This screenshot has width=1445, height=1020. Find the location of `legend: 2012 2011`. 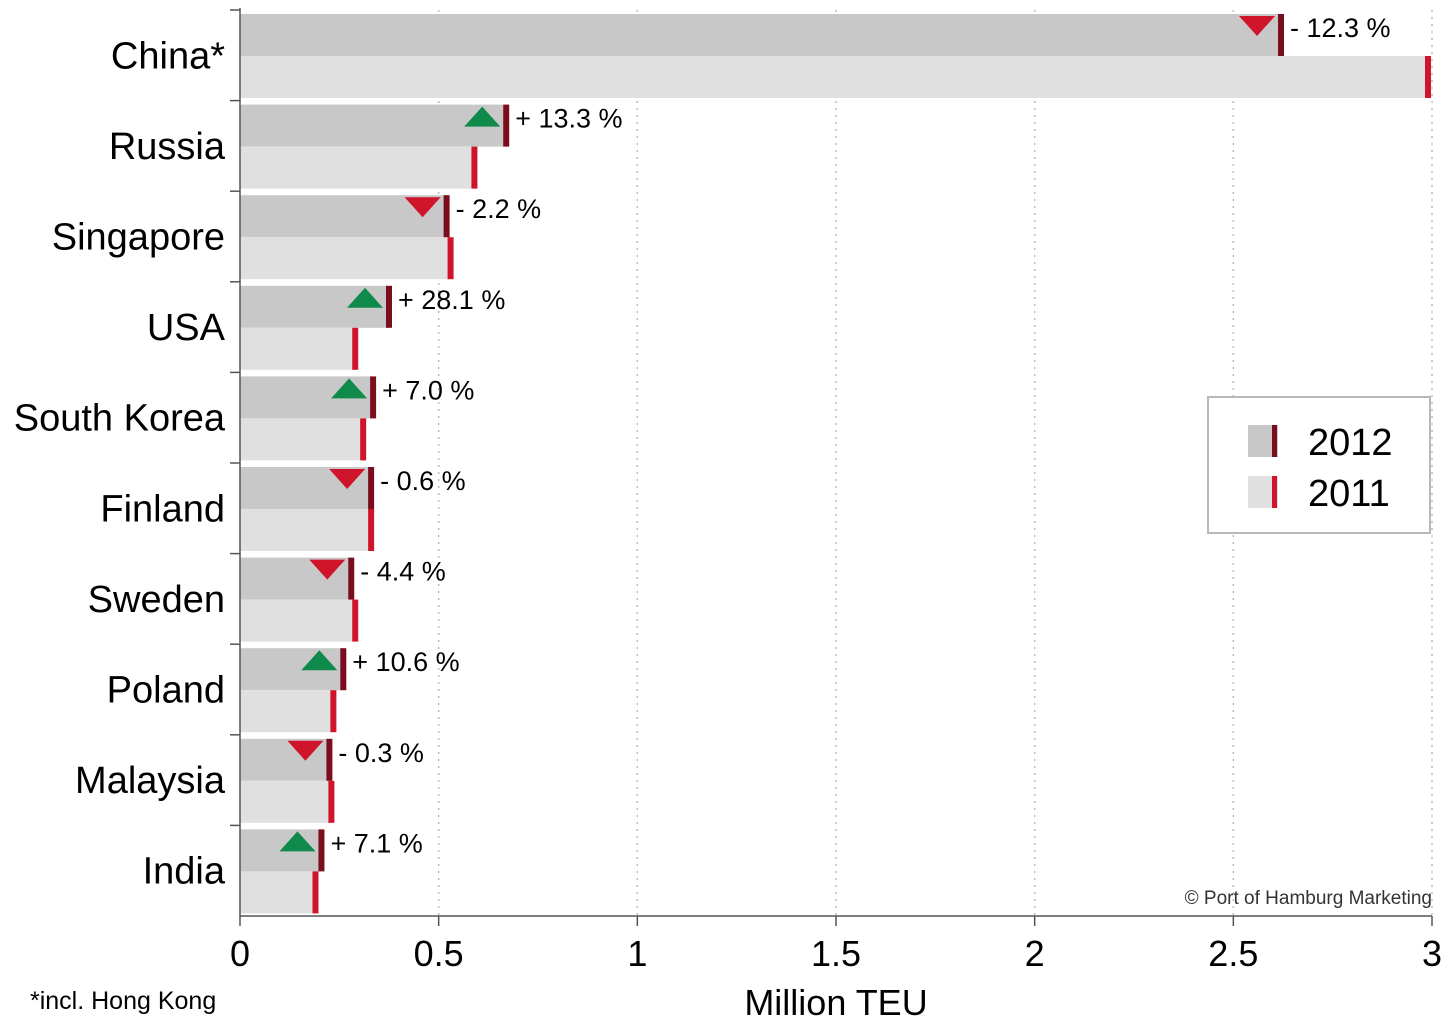

legend: 2012 2011 is located at coordinates (1319, 465).